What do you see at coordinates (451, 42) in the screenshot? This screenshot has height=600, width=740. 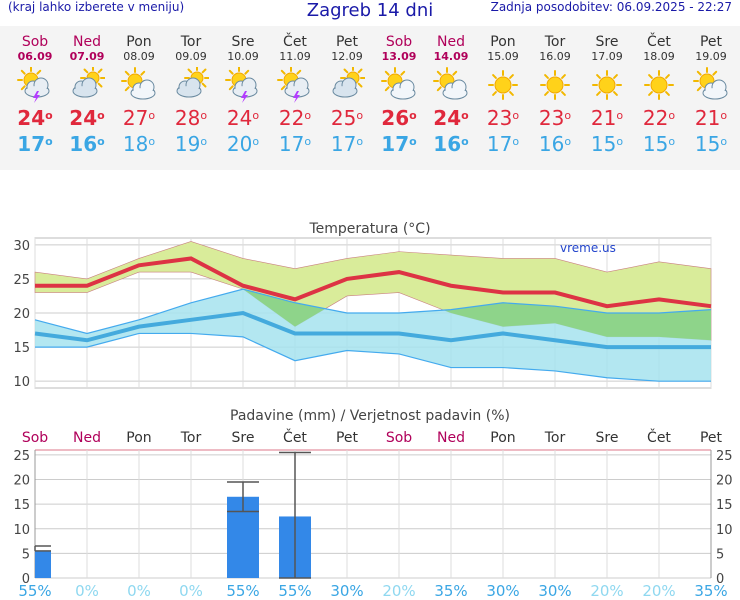 I see `day-name: Ned` at bounding box center [451, 42].